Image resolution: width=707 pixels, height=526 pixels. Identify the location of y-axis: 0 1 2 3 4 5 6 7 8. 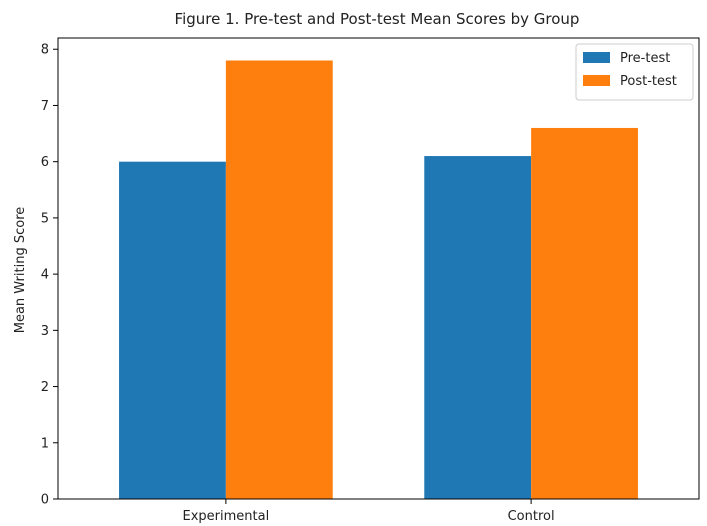
(49, 275).